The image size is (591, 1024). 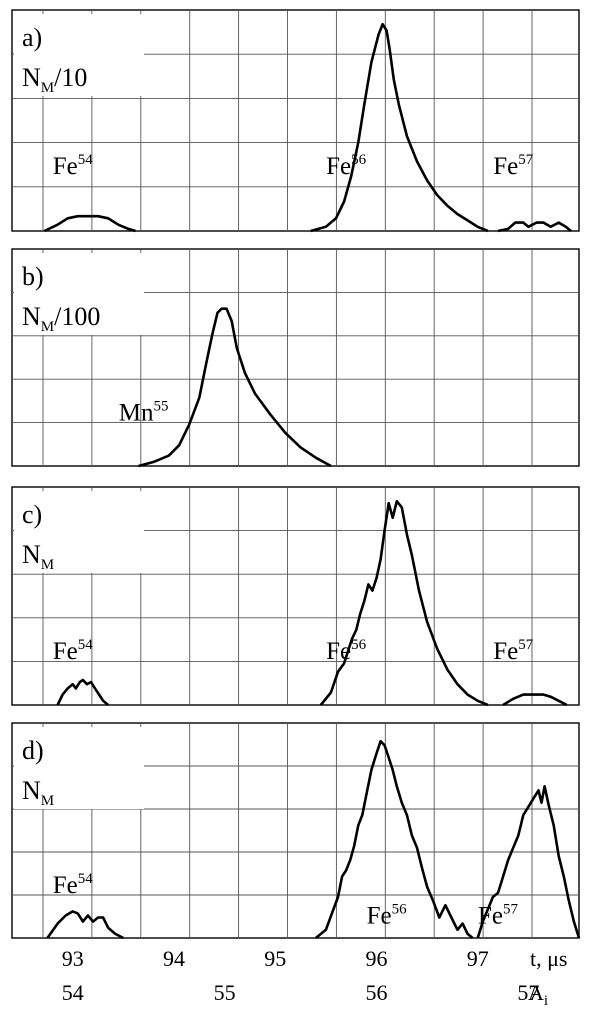 What do you see at coordinates (77, 316) in the screenshot?
I see `y-label-suffix: /100` at bounding box center [77, 316].